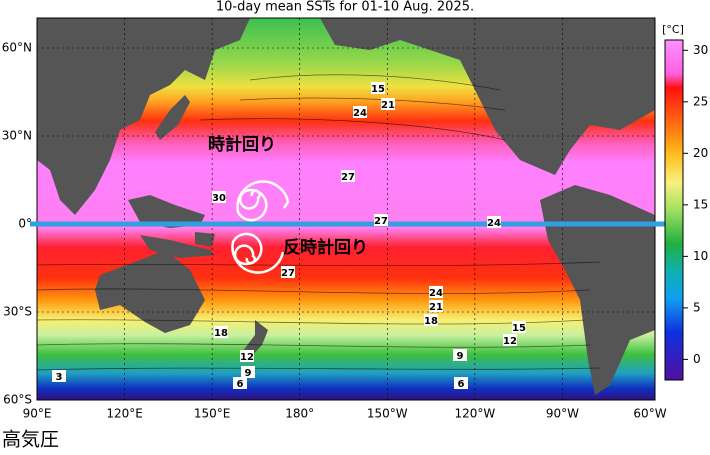 The image size is (710, 455). What do you see at coordinates (700, 153) in the screenshot?
I see `colorbar-tick-label: 20` at bounding box center [700, 153].